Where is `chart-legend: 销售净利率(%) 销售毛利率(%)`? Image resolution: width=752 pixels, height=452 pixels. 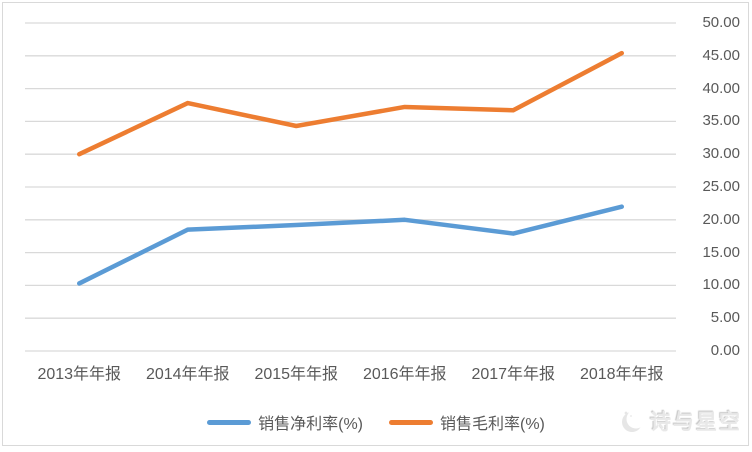 chart-legend: 销售净利率(%) 销售毛利率(%) is located at coordinates (376, 422).